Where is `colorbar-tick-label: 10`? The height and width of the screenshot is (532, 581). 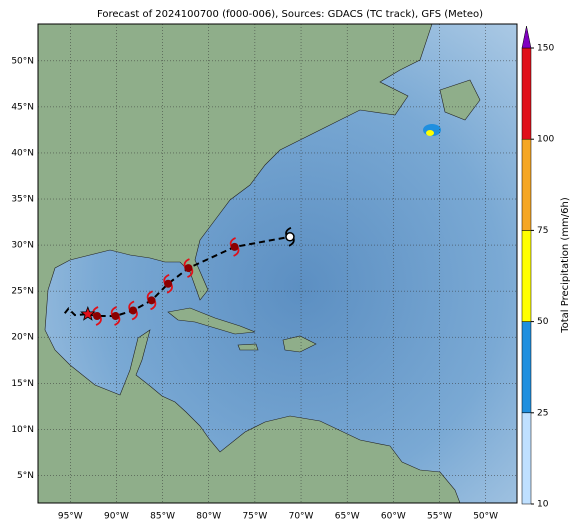
colorbar-tick-label: 10 is located at coordinates (543, 505).